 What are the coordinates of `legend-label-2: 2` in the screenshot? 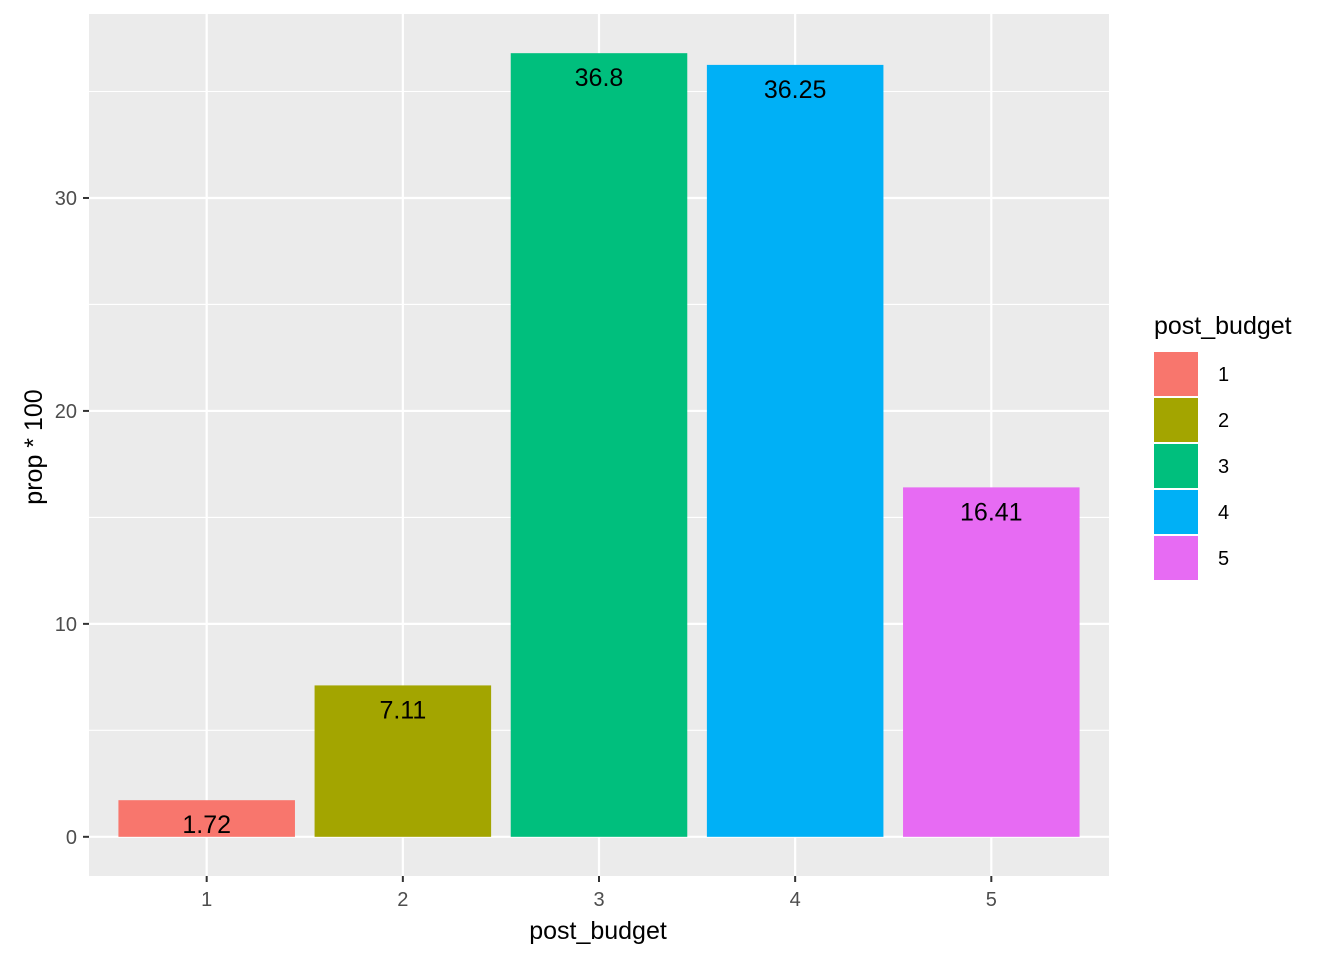 It's located at (1223, 421).